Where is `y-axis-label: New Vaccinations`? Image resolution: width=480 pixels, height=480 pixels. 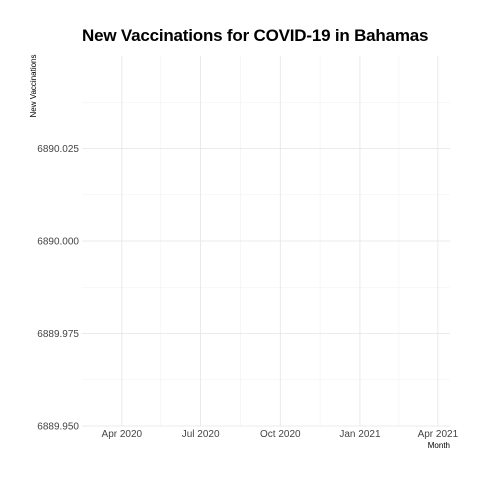
y-axis-label: New Vaccinations is located at coordinates (33, 86).